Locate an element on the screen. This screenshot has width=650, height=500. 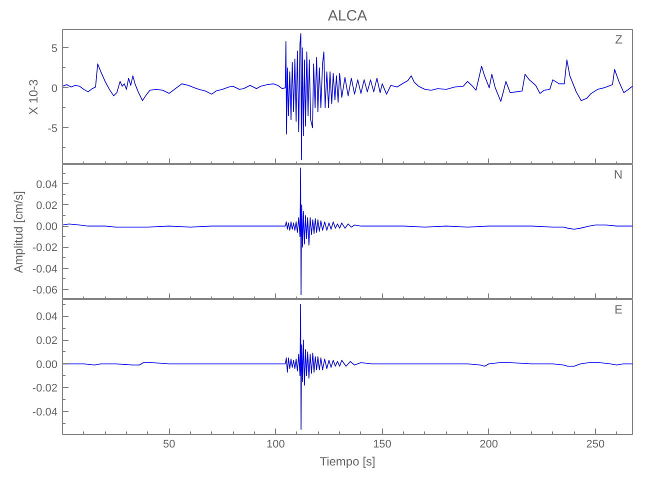
annotation: N is located at coordinates (618, 175).